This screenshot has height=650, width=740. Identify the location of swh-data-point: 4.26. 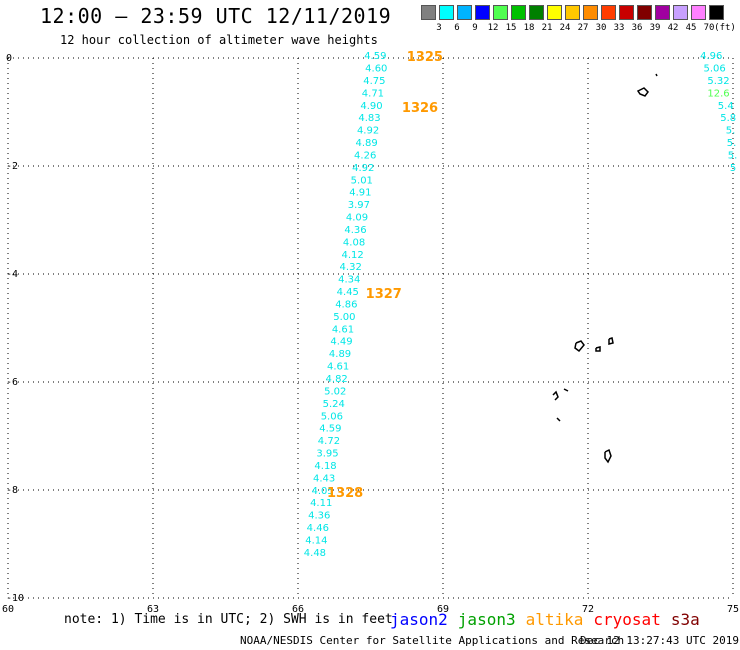
(365, 155).